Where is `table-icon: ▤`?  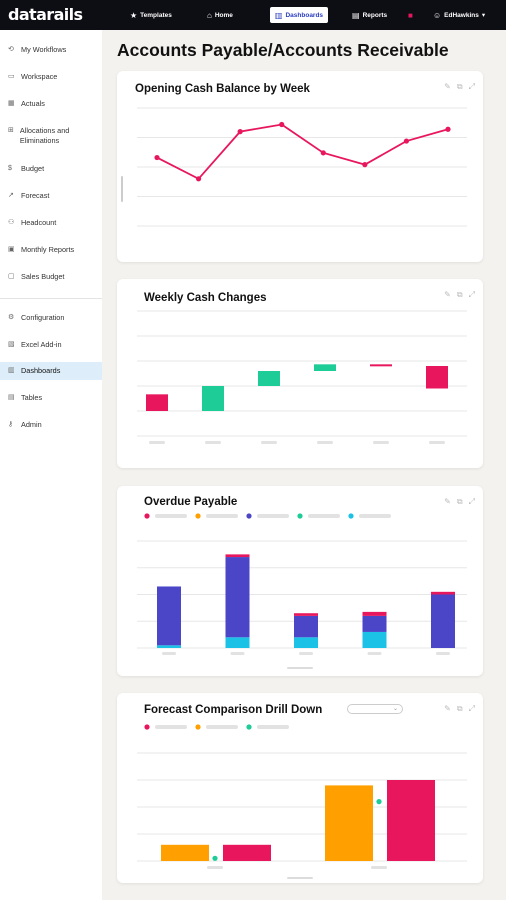 table-icon: ▤ is located at coordinates (11, 397).